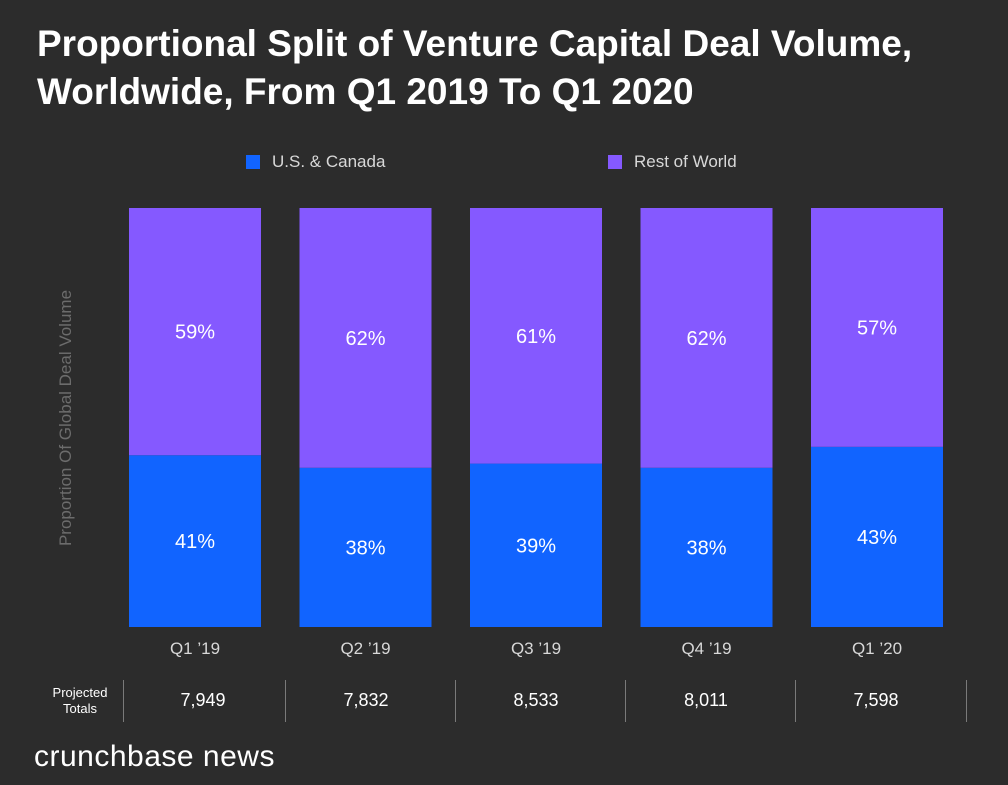  What do you see at coordinates (80, 700) in the screenshot?
I see `projected-totals-label: Projected Totals` at bounding box center [80, 700].